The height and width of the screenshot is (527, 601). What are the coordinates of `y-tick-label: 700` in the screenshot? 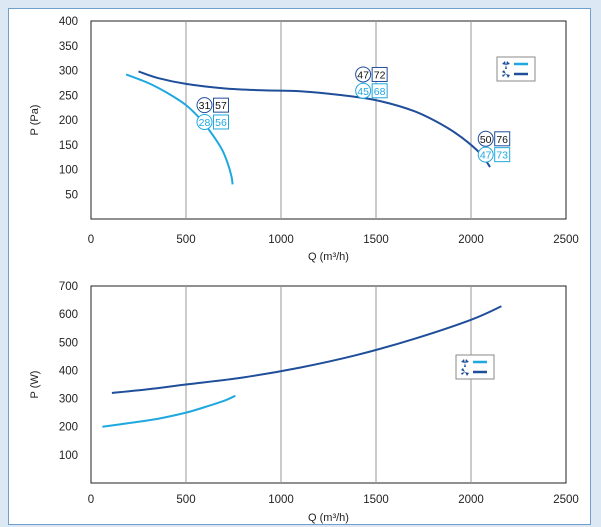 It's located at (68, 287).